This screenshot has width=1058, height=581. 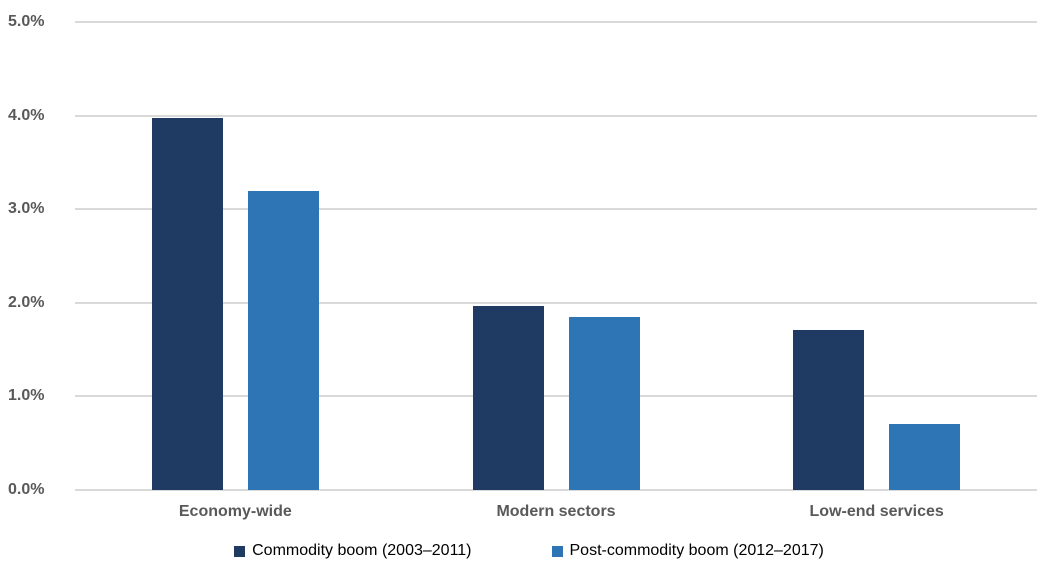 I want to click on y-tick-label-3: 3.0%, so click(x=26, y=208).